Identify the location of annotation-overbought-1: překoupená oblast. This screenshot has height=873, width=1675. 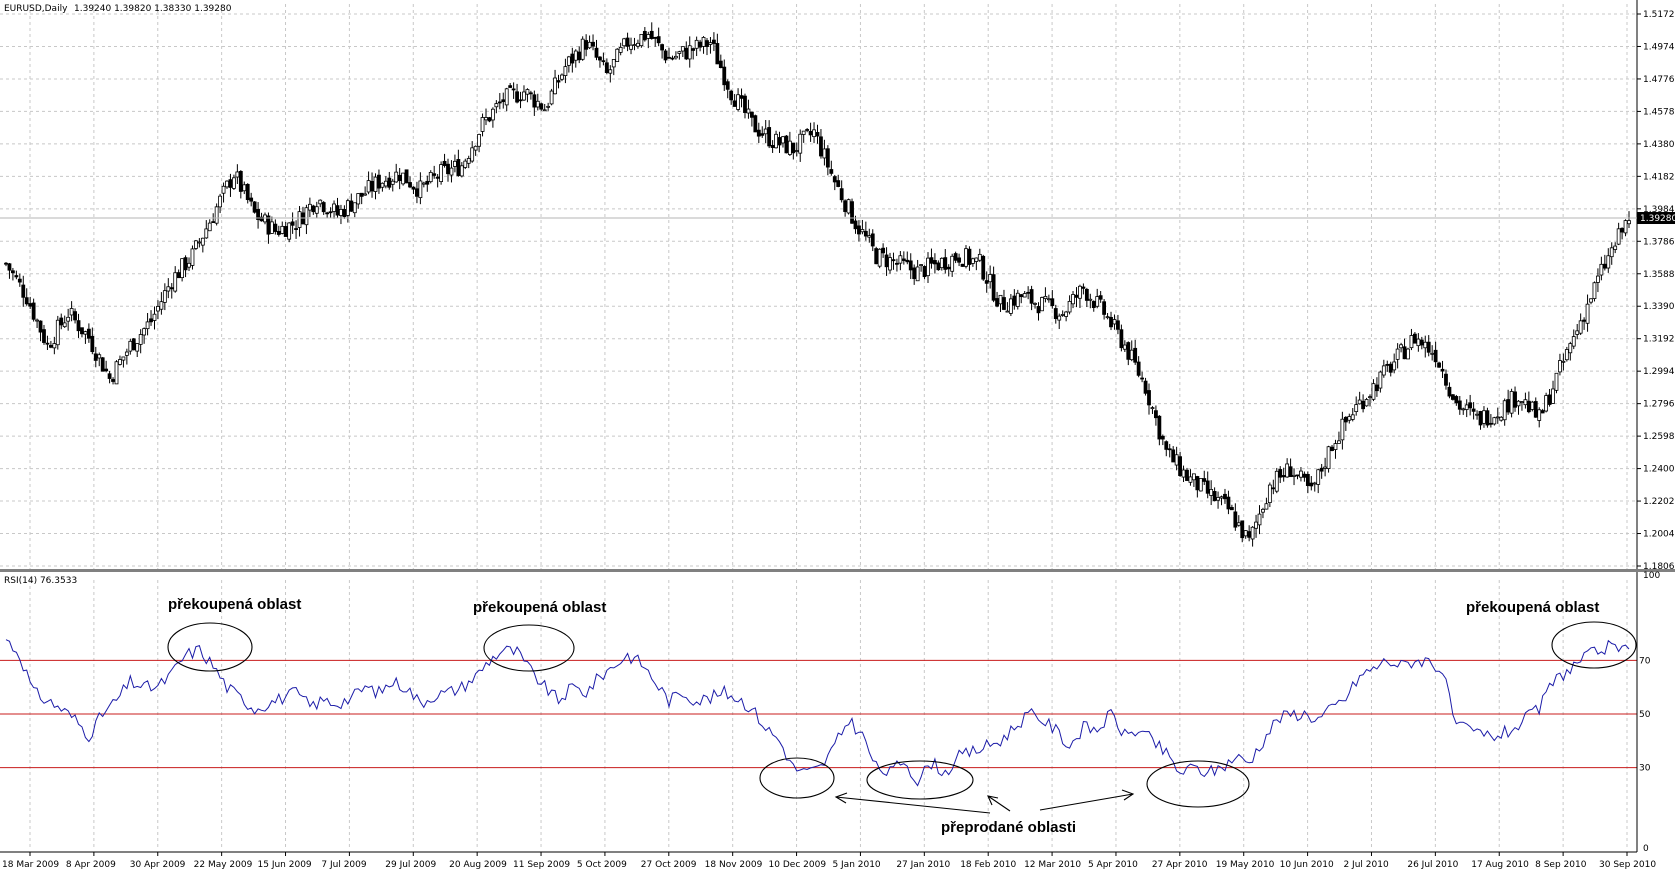
(234, 634).